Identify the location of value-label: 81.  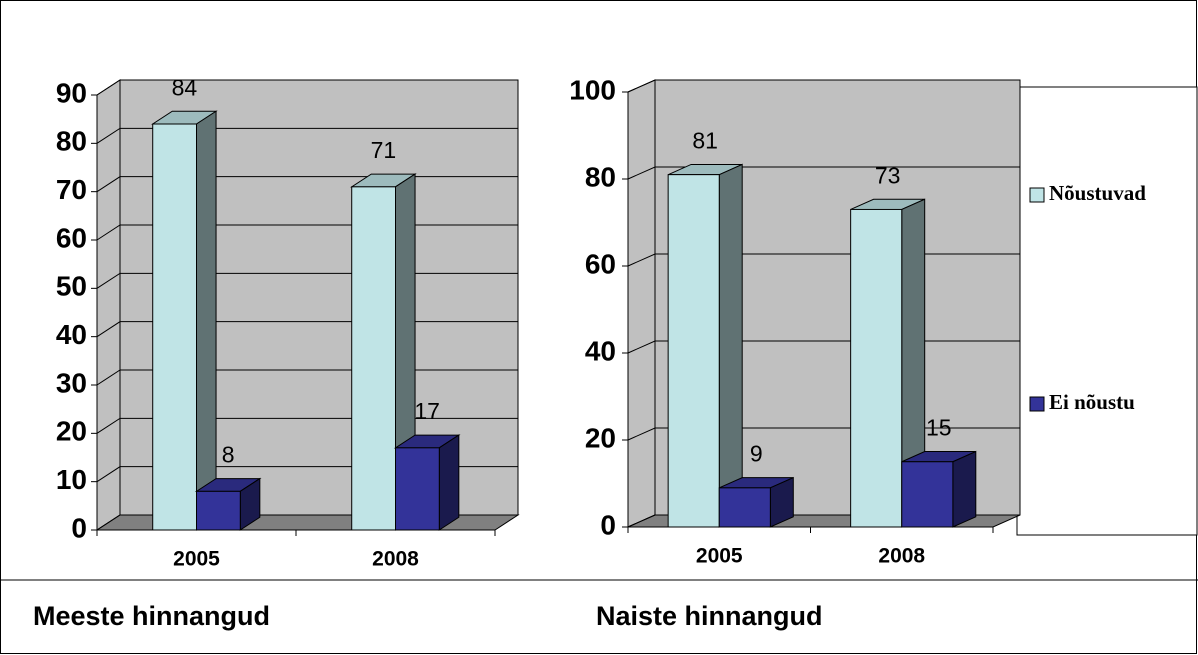
(705, 141).